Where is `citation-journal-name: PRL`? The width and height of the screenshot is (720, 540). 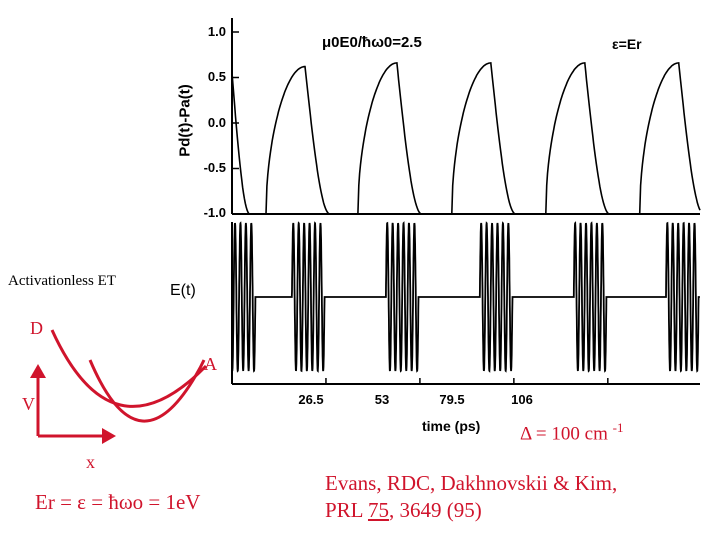 citation-journal-name: PRL is located at coordinates (346, 510).